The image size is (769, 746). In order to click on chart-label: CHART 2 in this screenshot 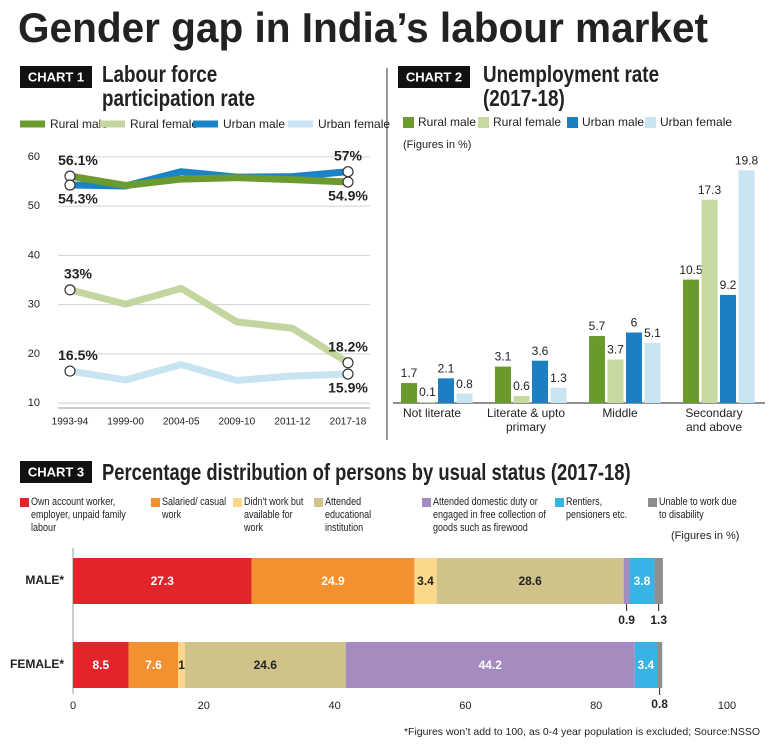, I will do `click(434, 76)`.